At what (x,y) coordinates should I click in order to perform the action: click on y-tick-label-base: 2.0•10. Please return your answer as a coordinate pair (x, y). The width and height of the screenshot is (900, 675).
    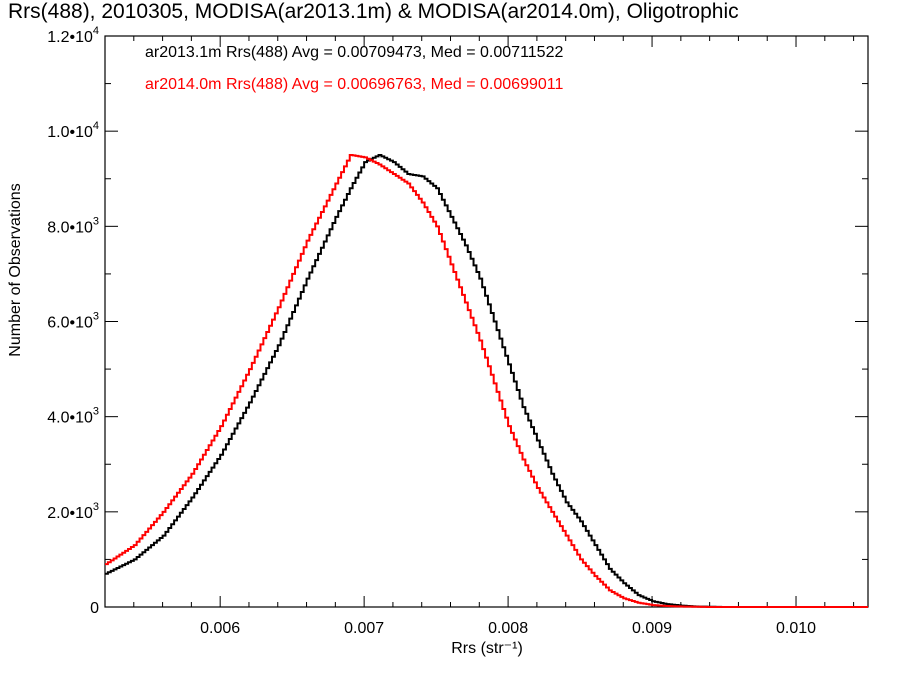
    Looking at the image, I should click on (70, 513).